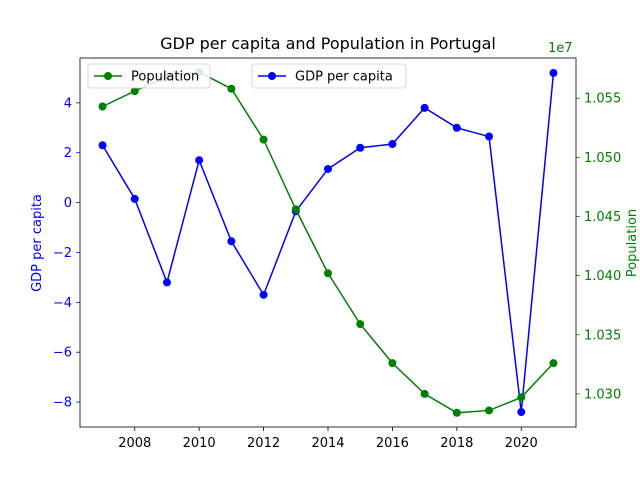 This screenshot has width=640, height=480. Describe the element at coordinates (263, 443) in the screenshot. I see `x-tick-label: 2012` at that location.